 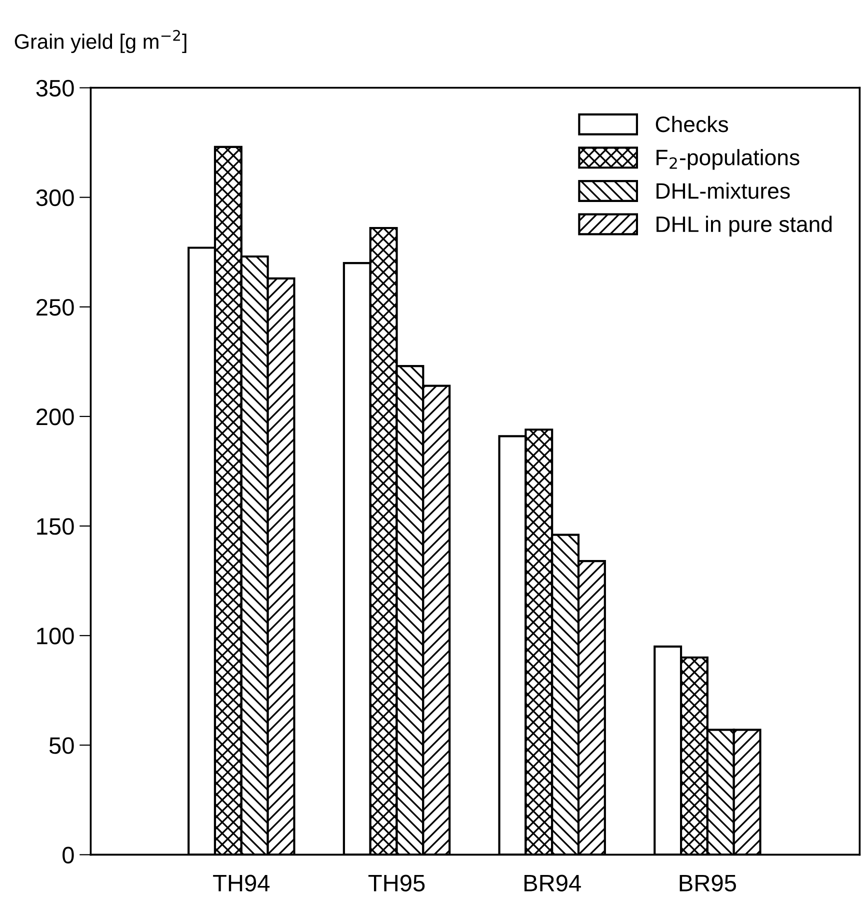 What do you see at coordinates (692, 124) in the screenshot?
I see `legend-label: Checks` at bounding box center [692, 124].